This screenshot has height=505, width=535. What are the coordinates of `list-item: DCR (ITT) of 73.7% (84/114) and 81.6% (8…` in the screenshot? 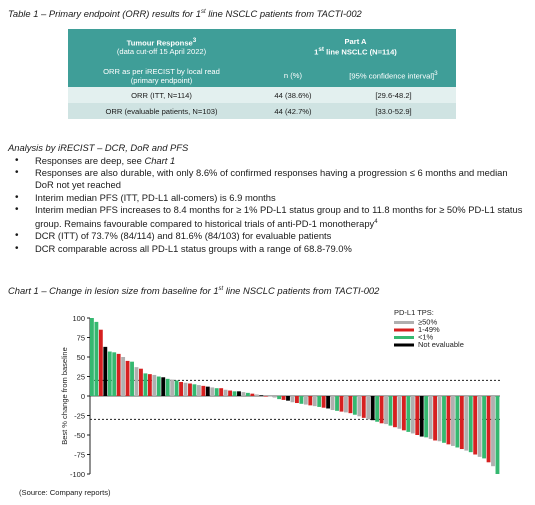 It's located at (271, 236).